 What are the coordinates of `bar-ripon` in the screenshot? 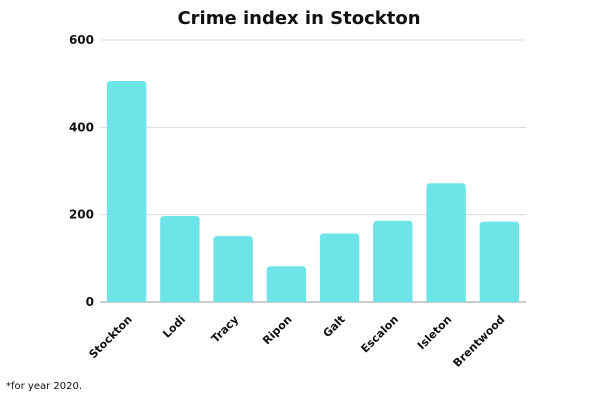 It's located at (286, 284).